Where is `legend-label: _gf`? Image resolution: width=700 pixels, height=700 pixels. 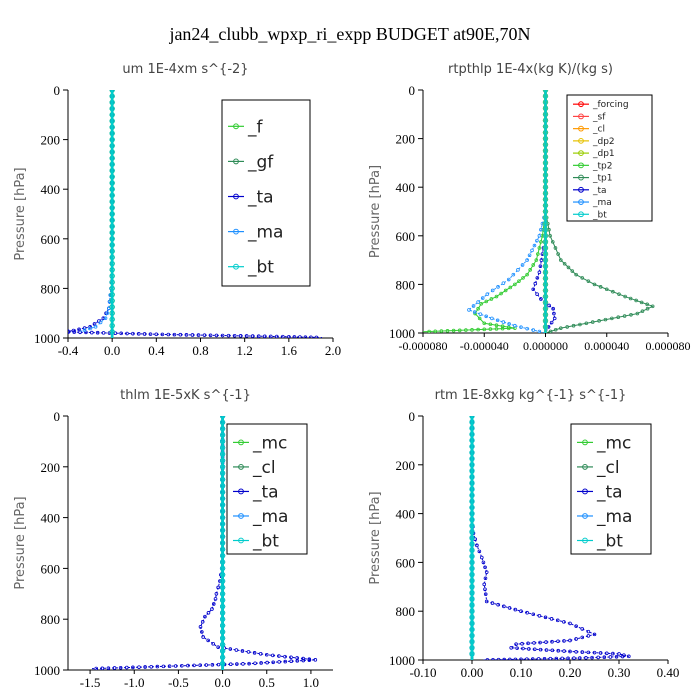
legend-label: _gf is located at coordinates (260, 162).